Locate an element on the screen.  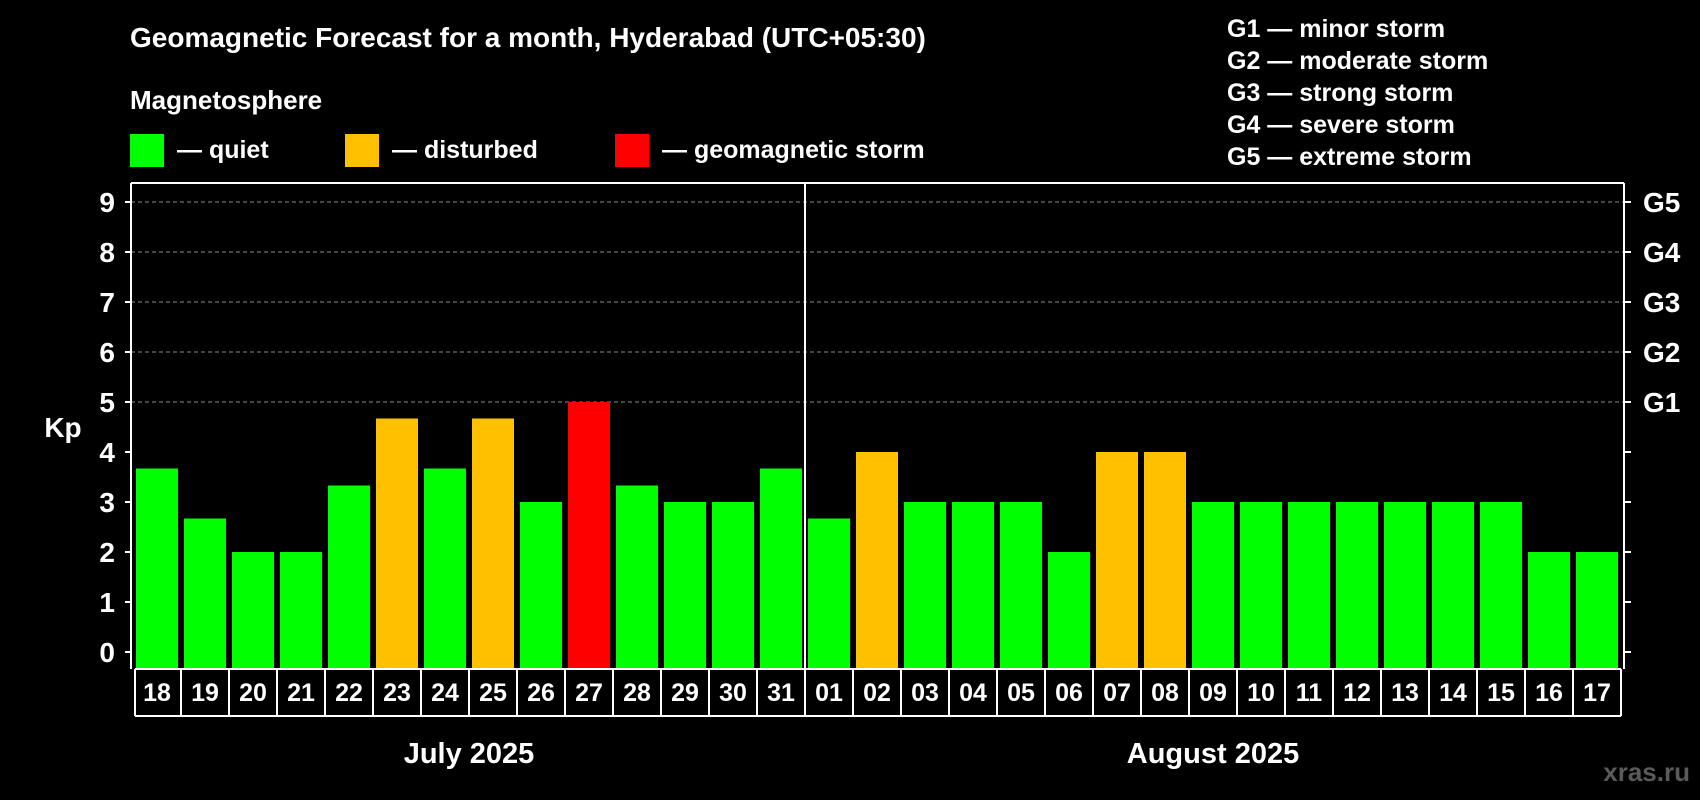
x-tick-label-11: 11 is located at coordinates (1309, 693).